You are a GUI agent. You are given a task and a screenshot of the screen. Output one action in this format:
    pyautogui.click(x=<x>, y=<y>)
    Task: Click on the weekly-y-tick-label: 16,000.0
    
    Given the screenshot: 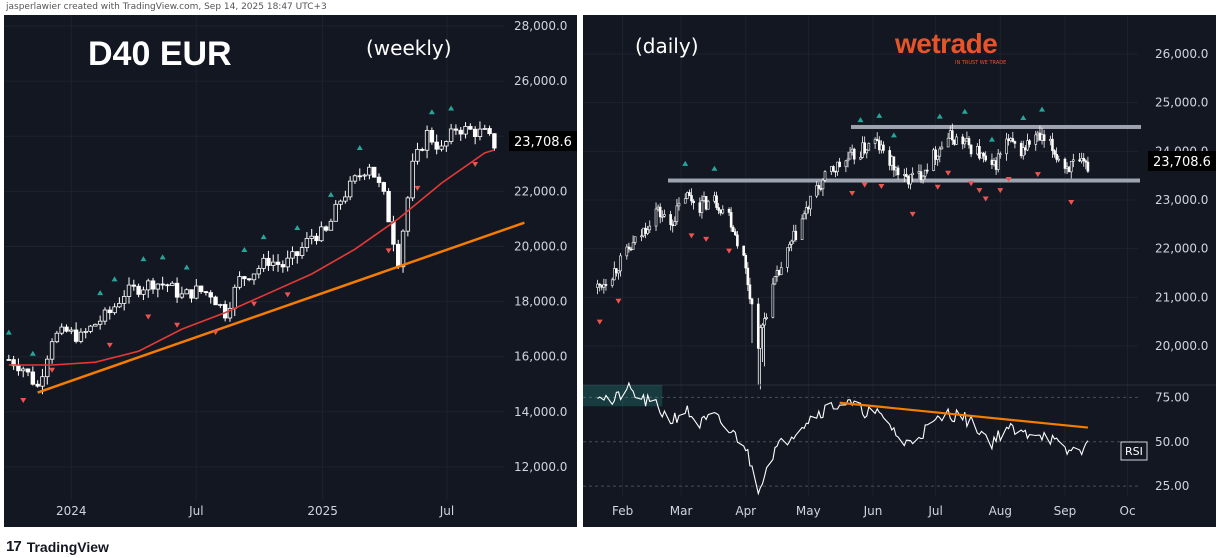 What is the action you would take?
    pyautogui.click(x=540, y=357)
    